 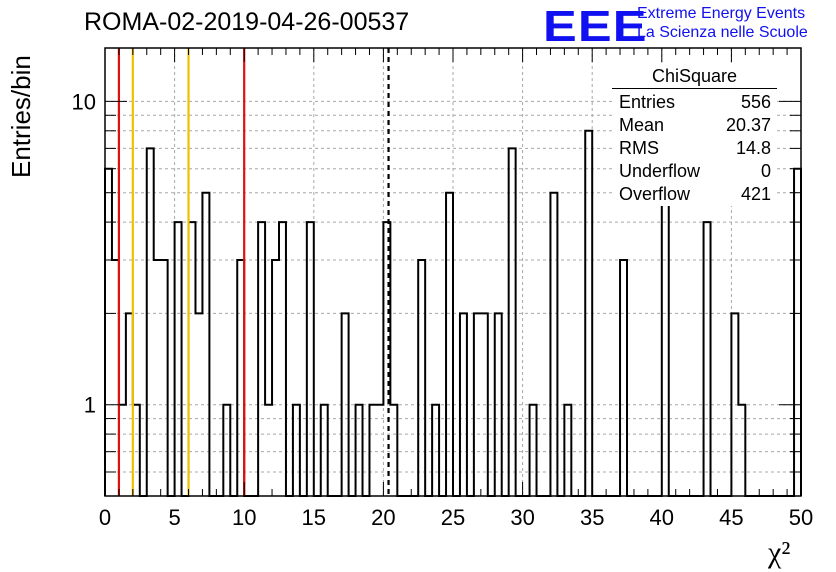 I want to click on stats-row-underflow: Underflow 0, so click(x=694, y=171).